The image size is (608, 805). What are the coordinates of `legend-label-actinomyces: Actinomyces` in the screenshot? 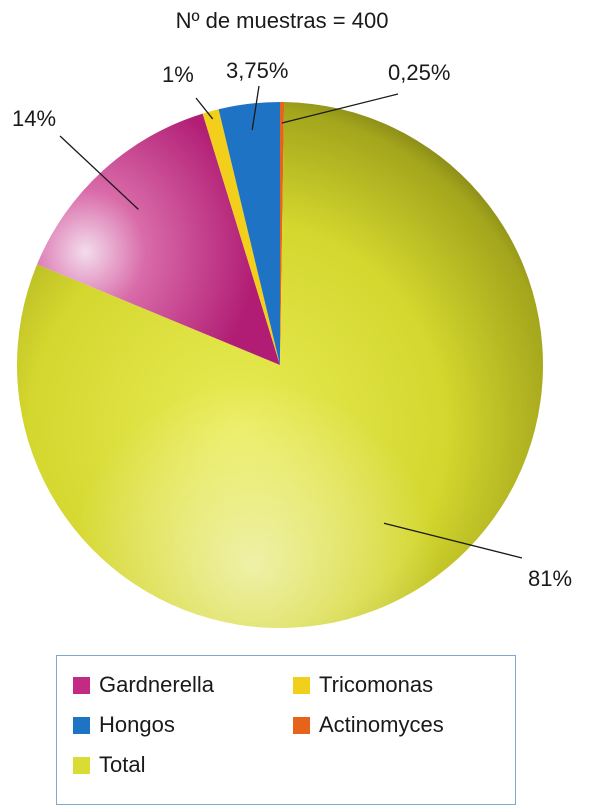 It's located at (381, 724).